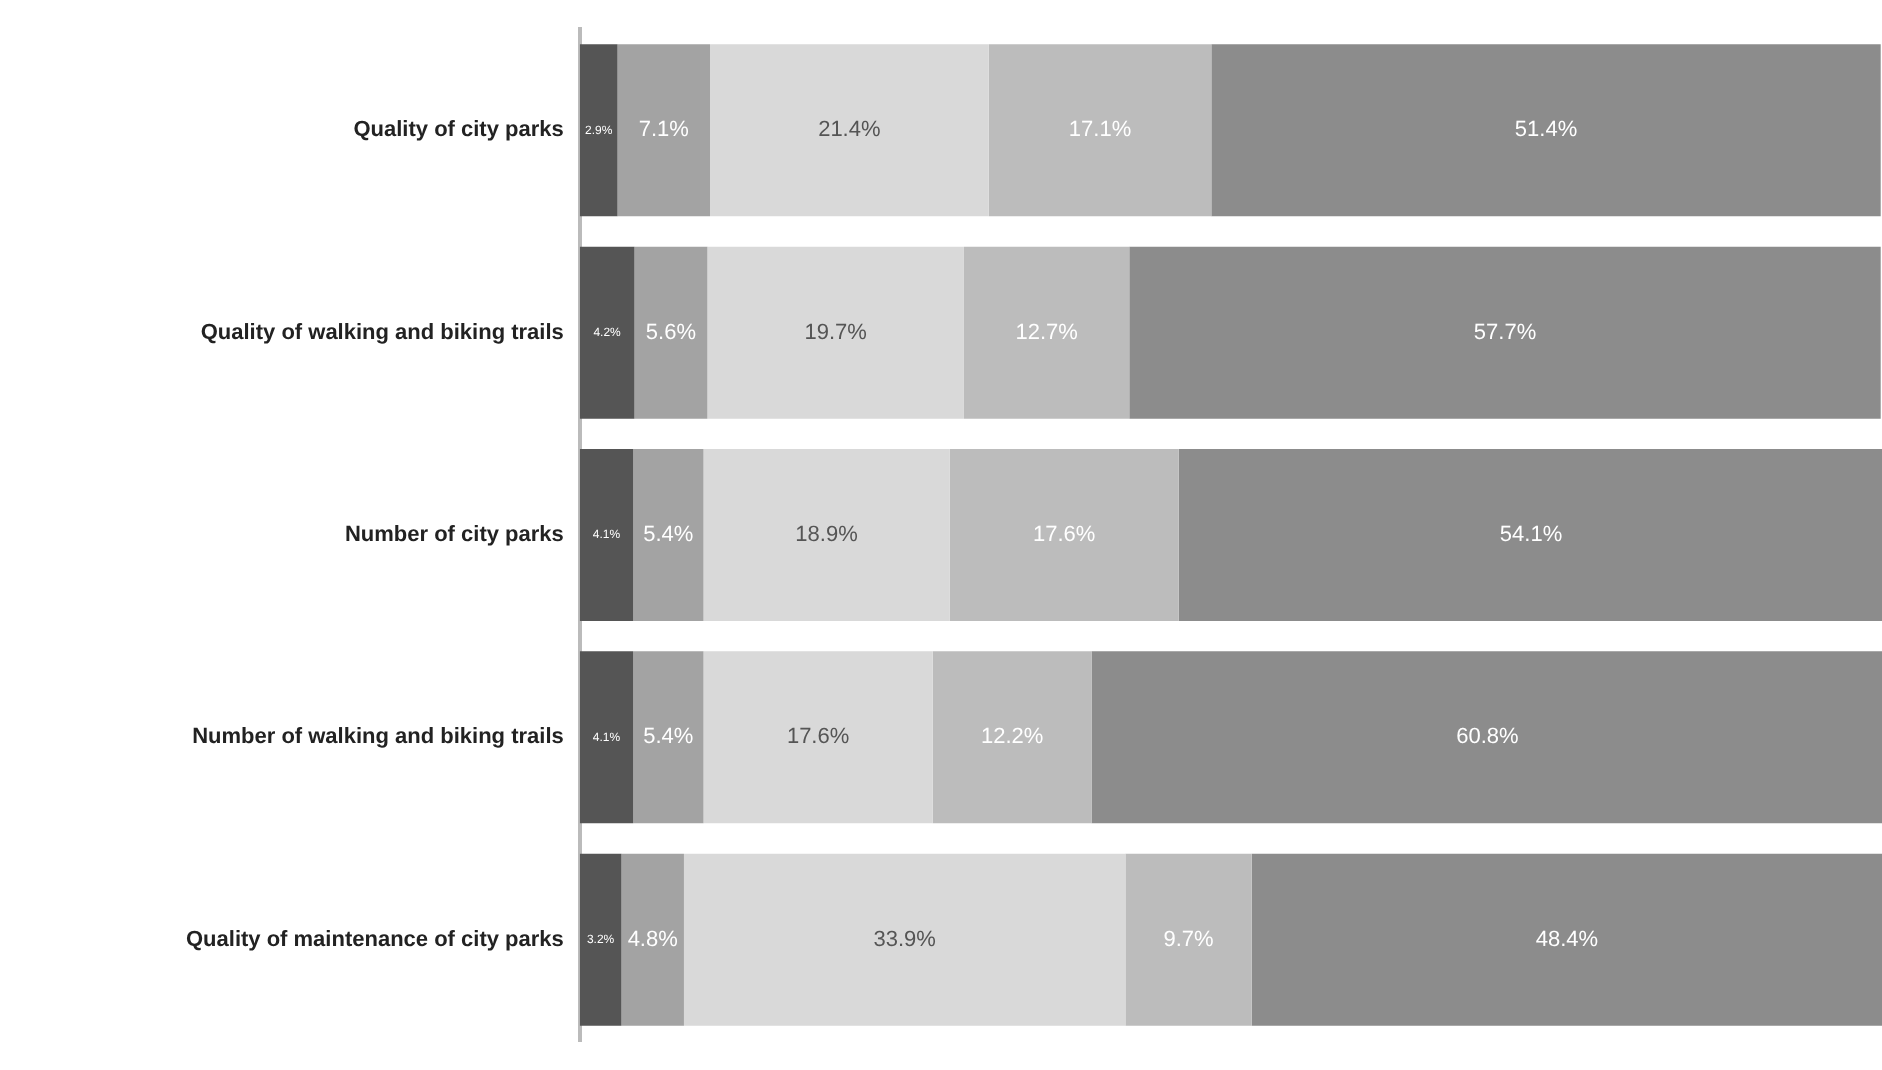 The height and width of the screenshot is (1070, 1882). I want to click on data-label: 7.1%, so click(664, 130).